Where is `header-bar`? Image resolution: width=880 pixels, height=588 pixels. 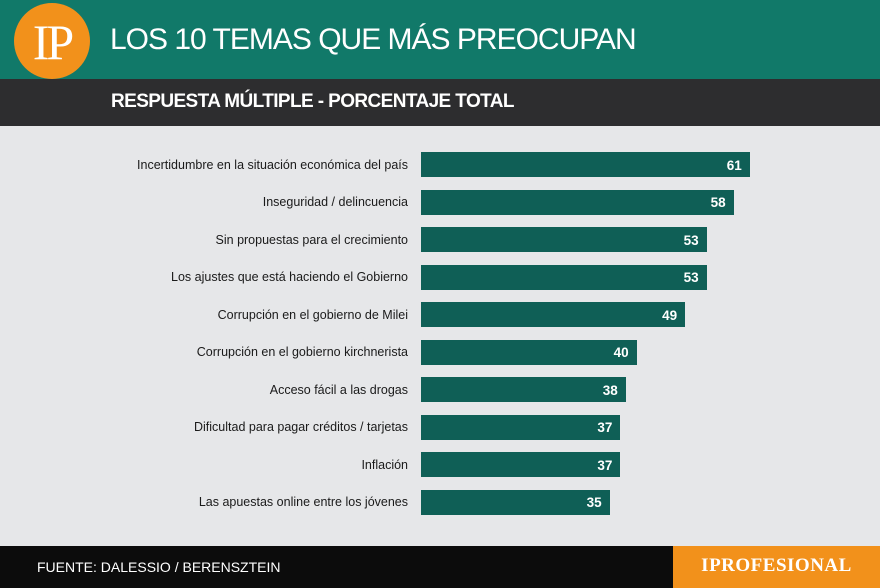 header-bar is located at coordinates (440, 39).